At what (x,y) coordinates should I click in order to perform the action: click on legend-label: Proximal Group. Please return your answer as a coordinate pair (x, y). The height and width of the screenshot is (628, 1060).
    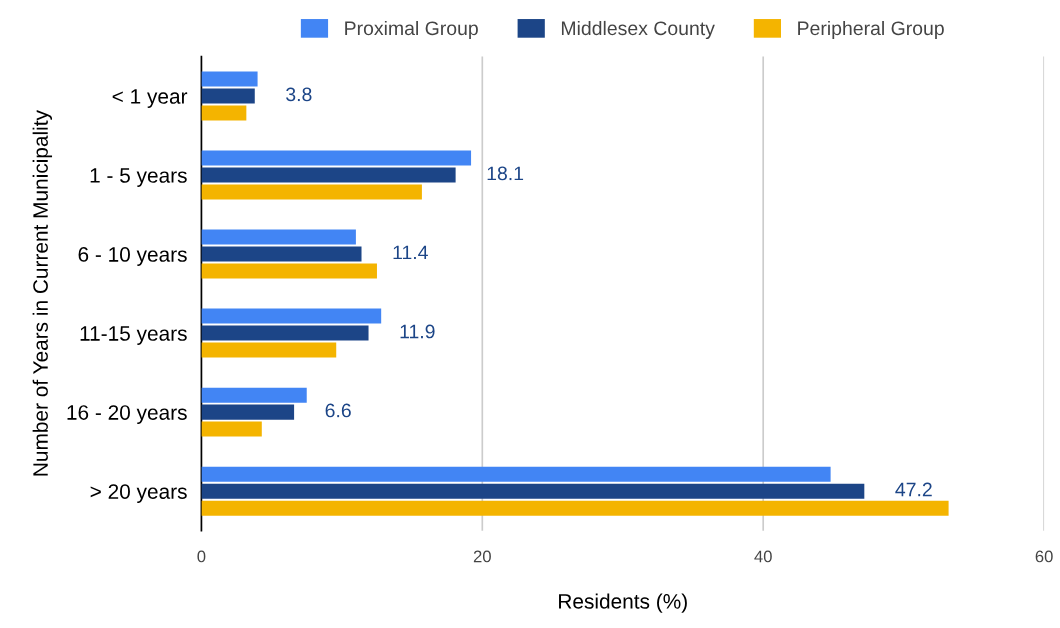
    Looking at the image, I should click on (411, 30).